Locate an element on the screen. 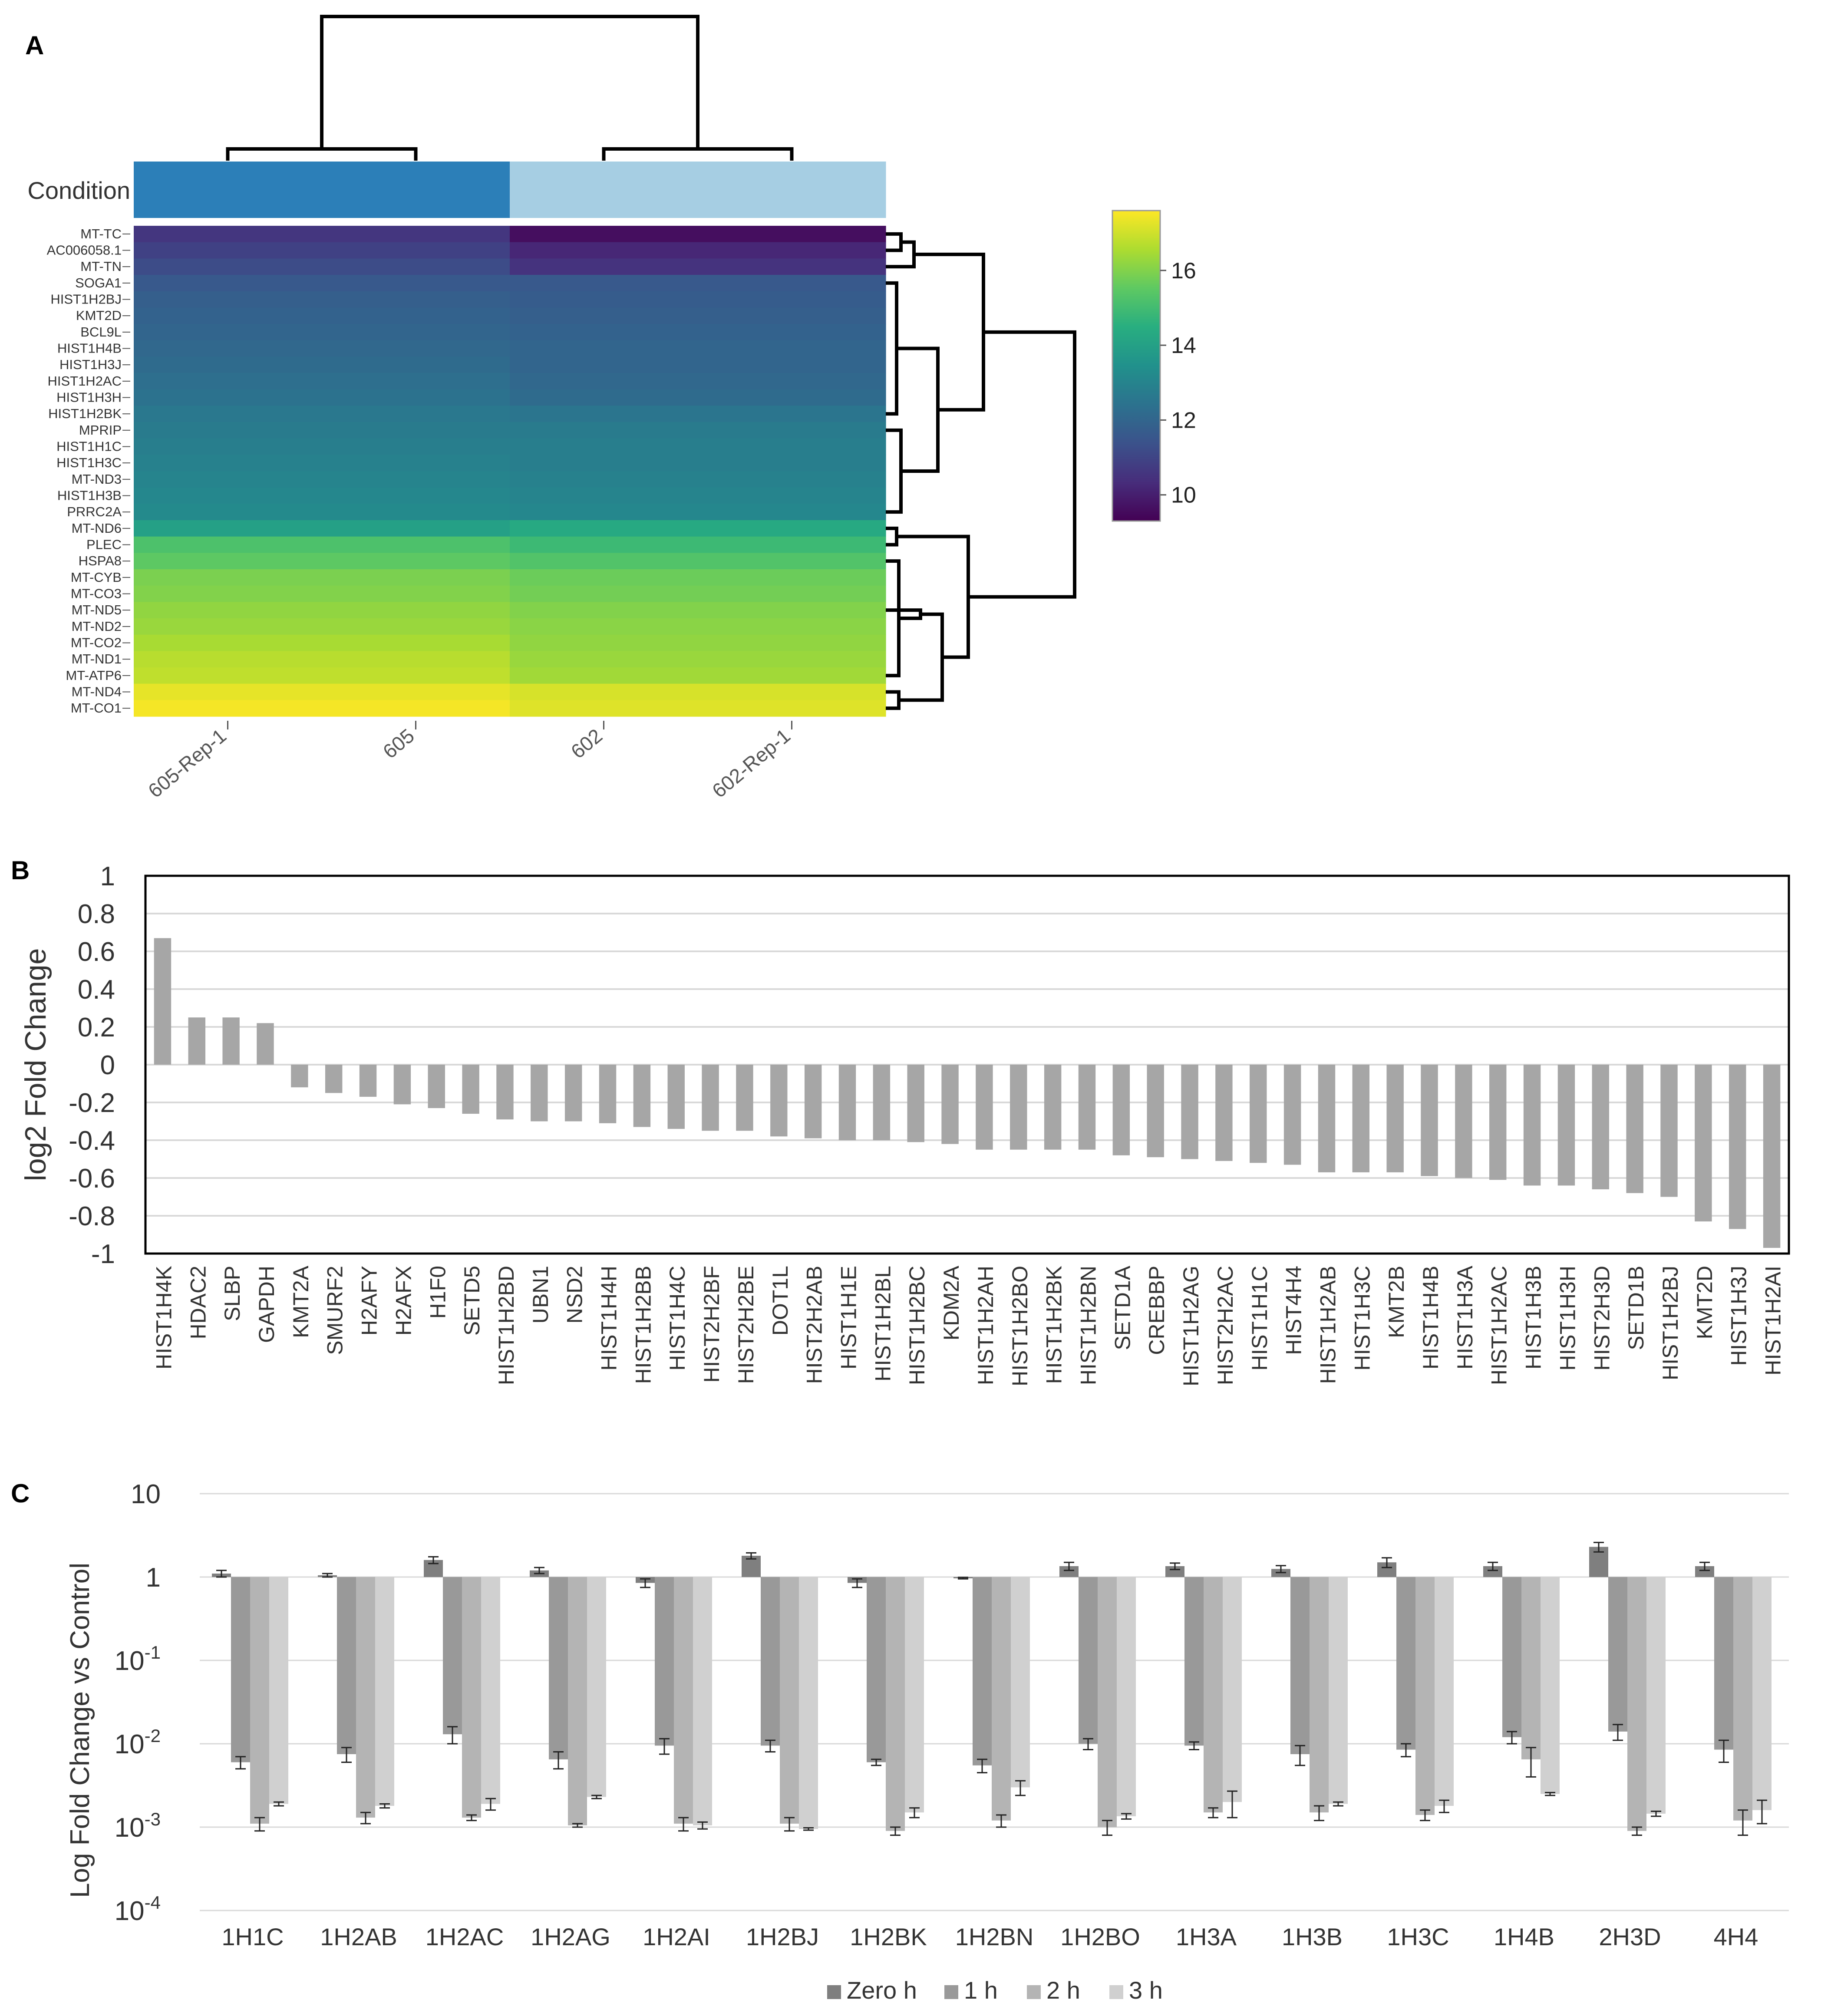 The height and width of the screenshot is (2016, 1831). column-dendrogram is located at coordinates (510, 88).